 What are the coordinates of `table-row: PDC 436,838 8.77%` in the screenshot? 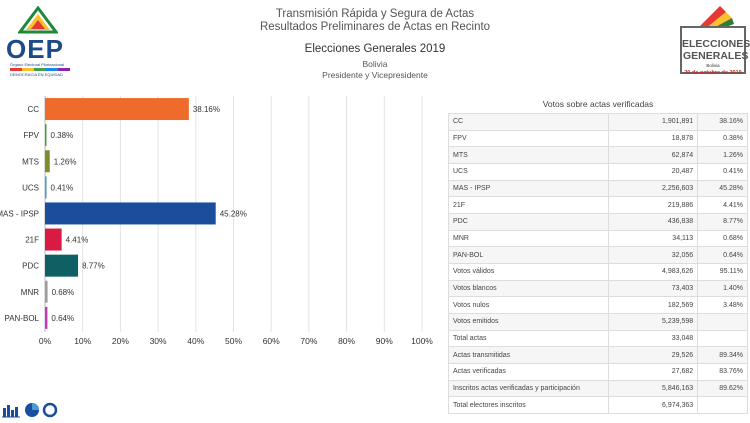 It's located at (598, 222).